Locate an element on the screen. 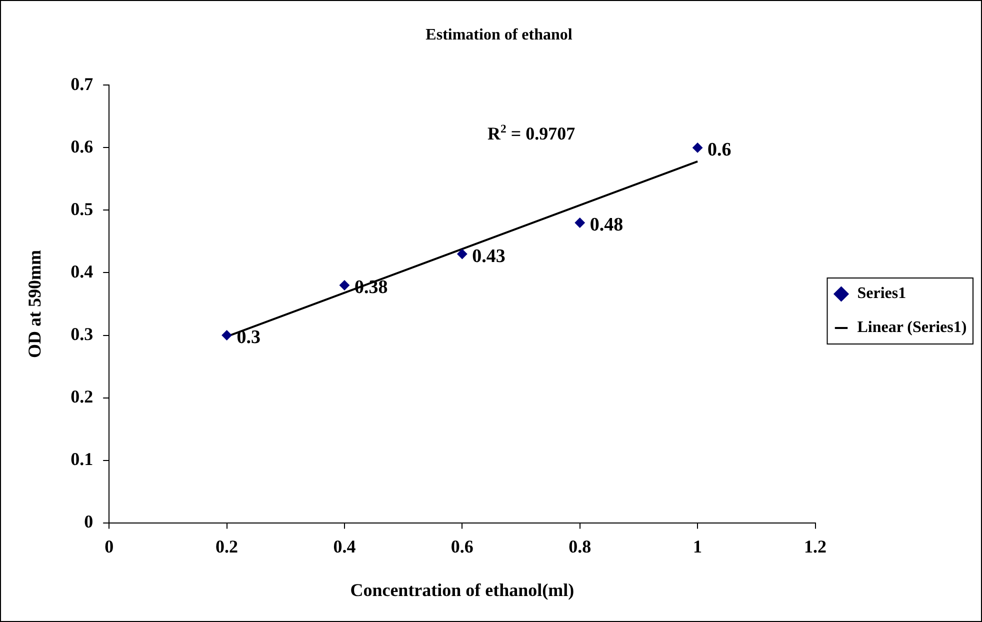 Image resolution: width=982 pixels, height=622 pixels. y-tick-label: 0.5 is located at coordinates (82, 208).